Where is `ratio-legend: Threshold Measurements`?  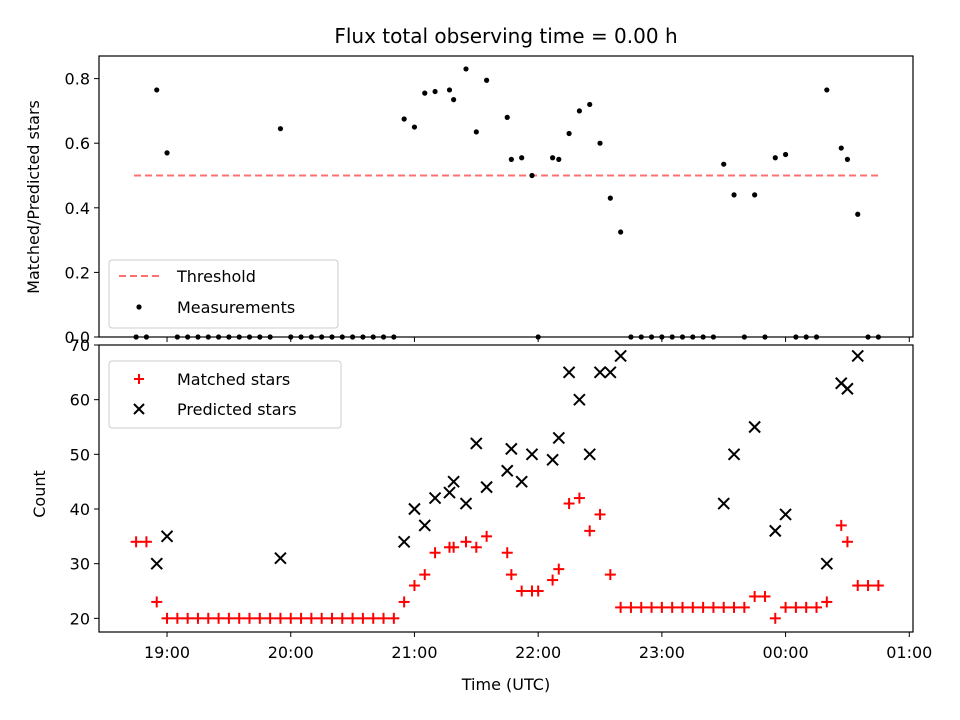 ratio-legend: Threshold Measurements is located at coordinates (223, 294).